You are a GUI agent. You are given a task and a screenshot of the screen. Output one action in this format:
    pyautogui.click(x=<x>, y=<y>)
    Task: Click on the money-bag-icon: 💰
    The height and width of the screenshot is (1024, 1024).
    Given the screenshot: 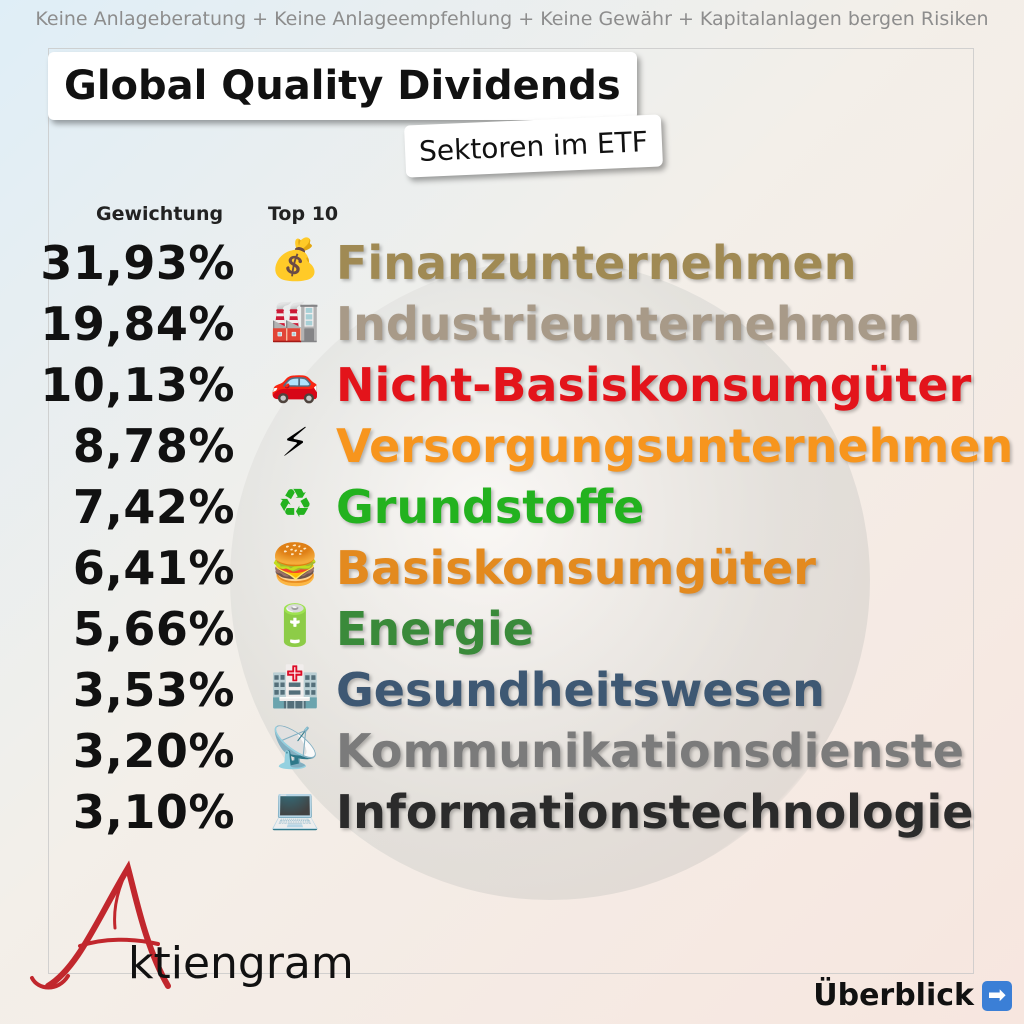 What is the action you would take?
    pyautogui.click(x=295, y=260)
    